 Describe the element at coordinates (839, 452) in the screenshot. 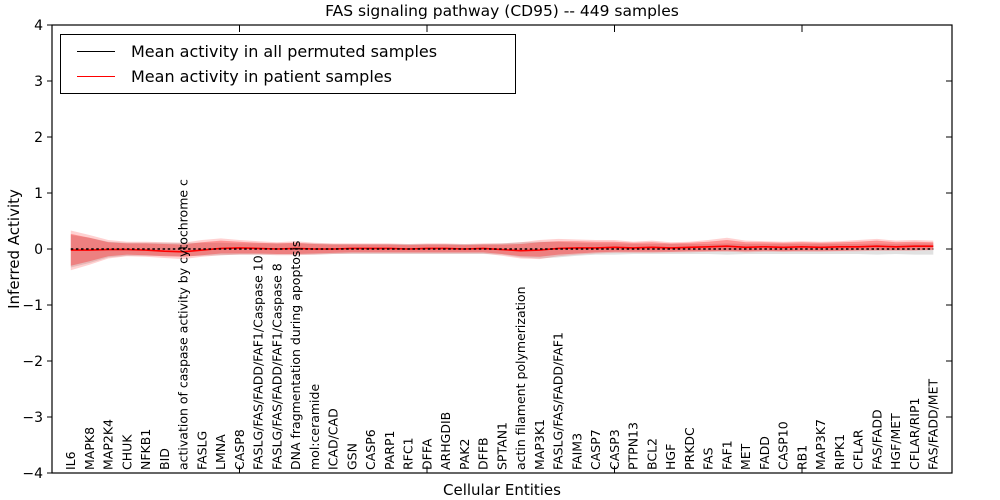

I see `x-category-label: RIPK1` at that location.